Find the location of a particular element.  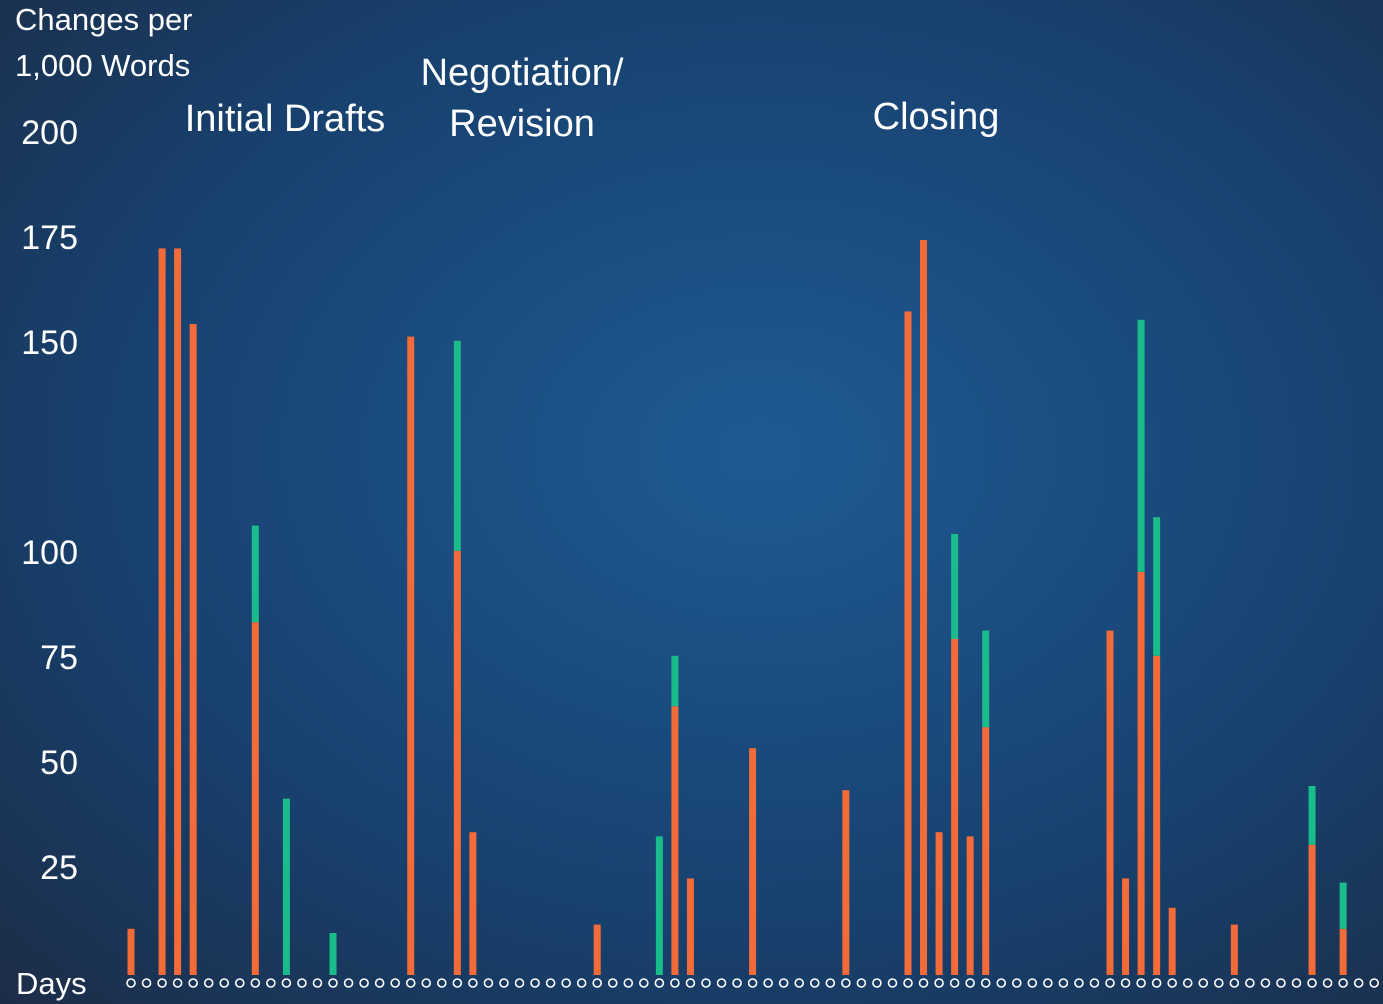

y-tick-label: 150 is located at coordinates (49, 343).